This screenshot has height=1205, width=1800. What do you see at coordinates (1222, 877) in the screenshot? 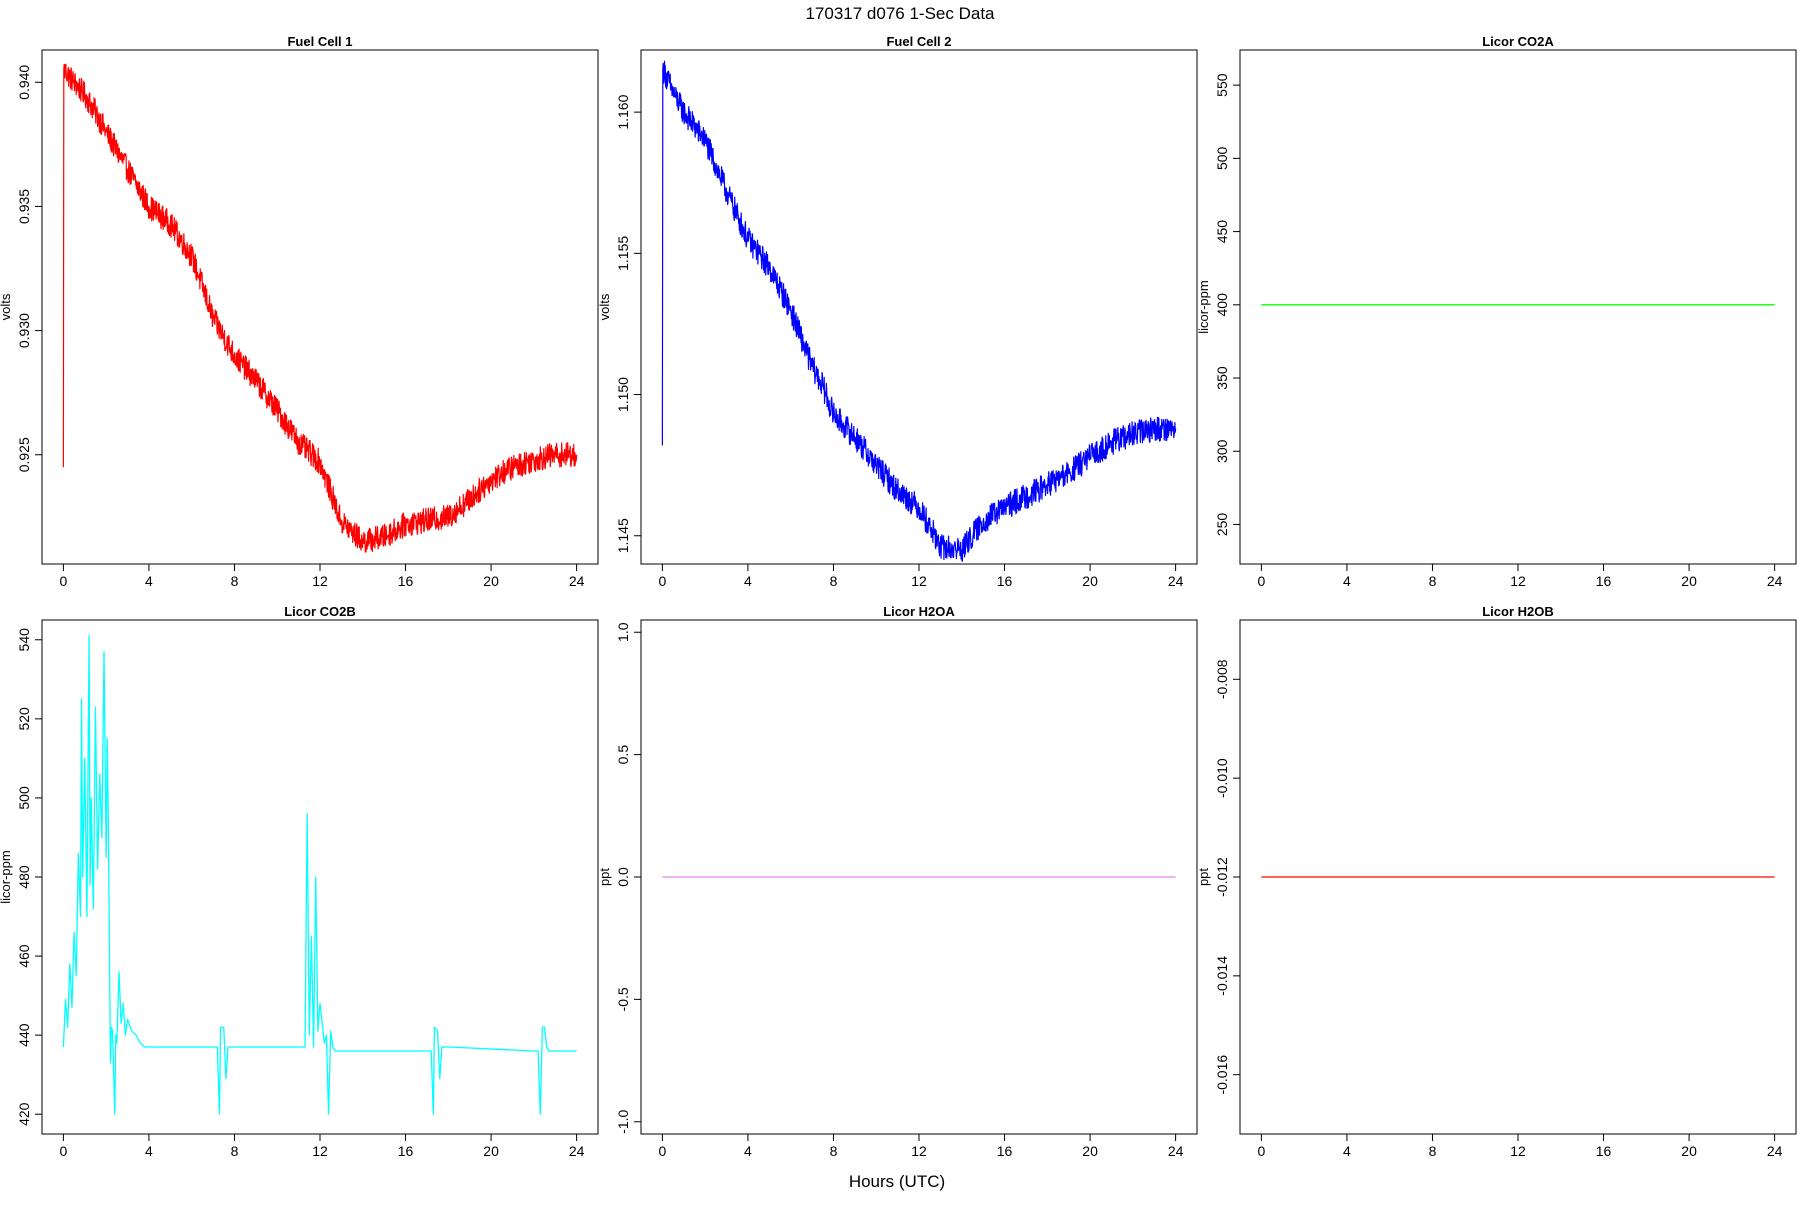
I see `y-tick-label: -0.012` at bounding box center [1222, 877].